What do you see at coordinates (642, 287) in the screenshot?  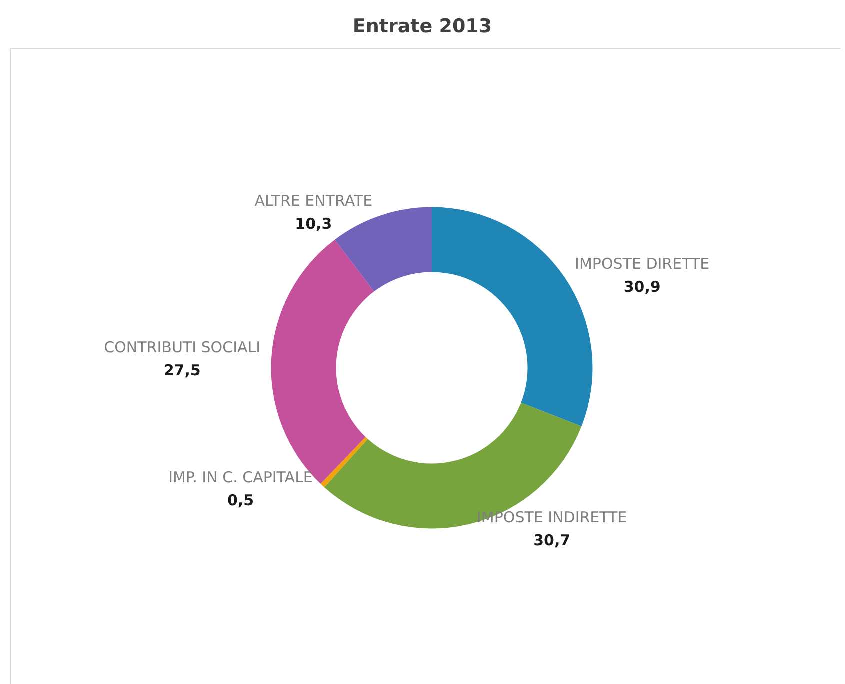 I see `data-label: 30,9` at bounding box center [642, 287].